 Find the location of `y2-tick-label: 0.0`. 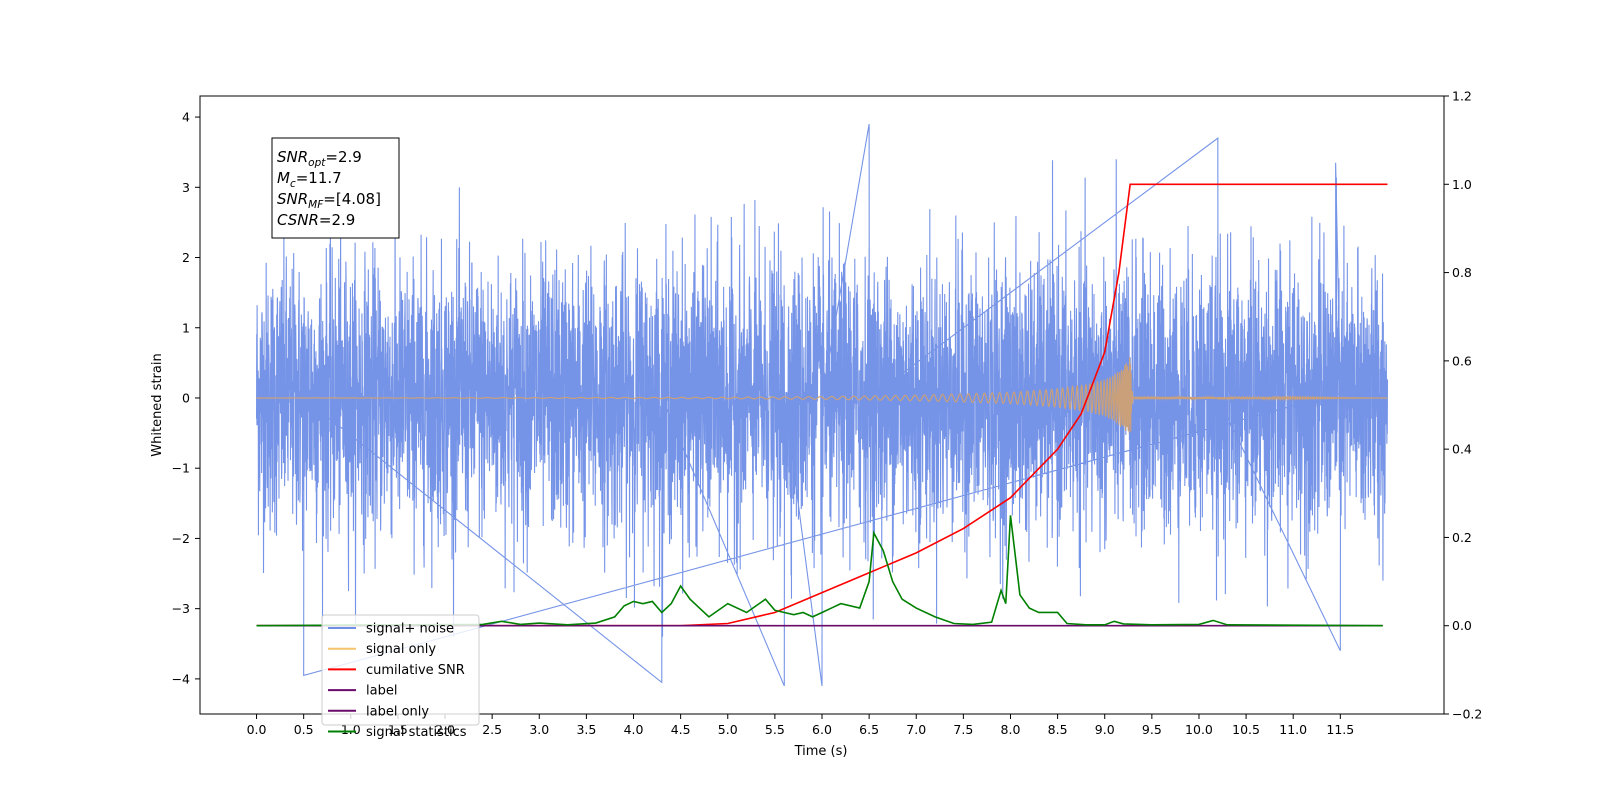

y2-tick-label: 0.0 is located at coordinates (1462, 625).